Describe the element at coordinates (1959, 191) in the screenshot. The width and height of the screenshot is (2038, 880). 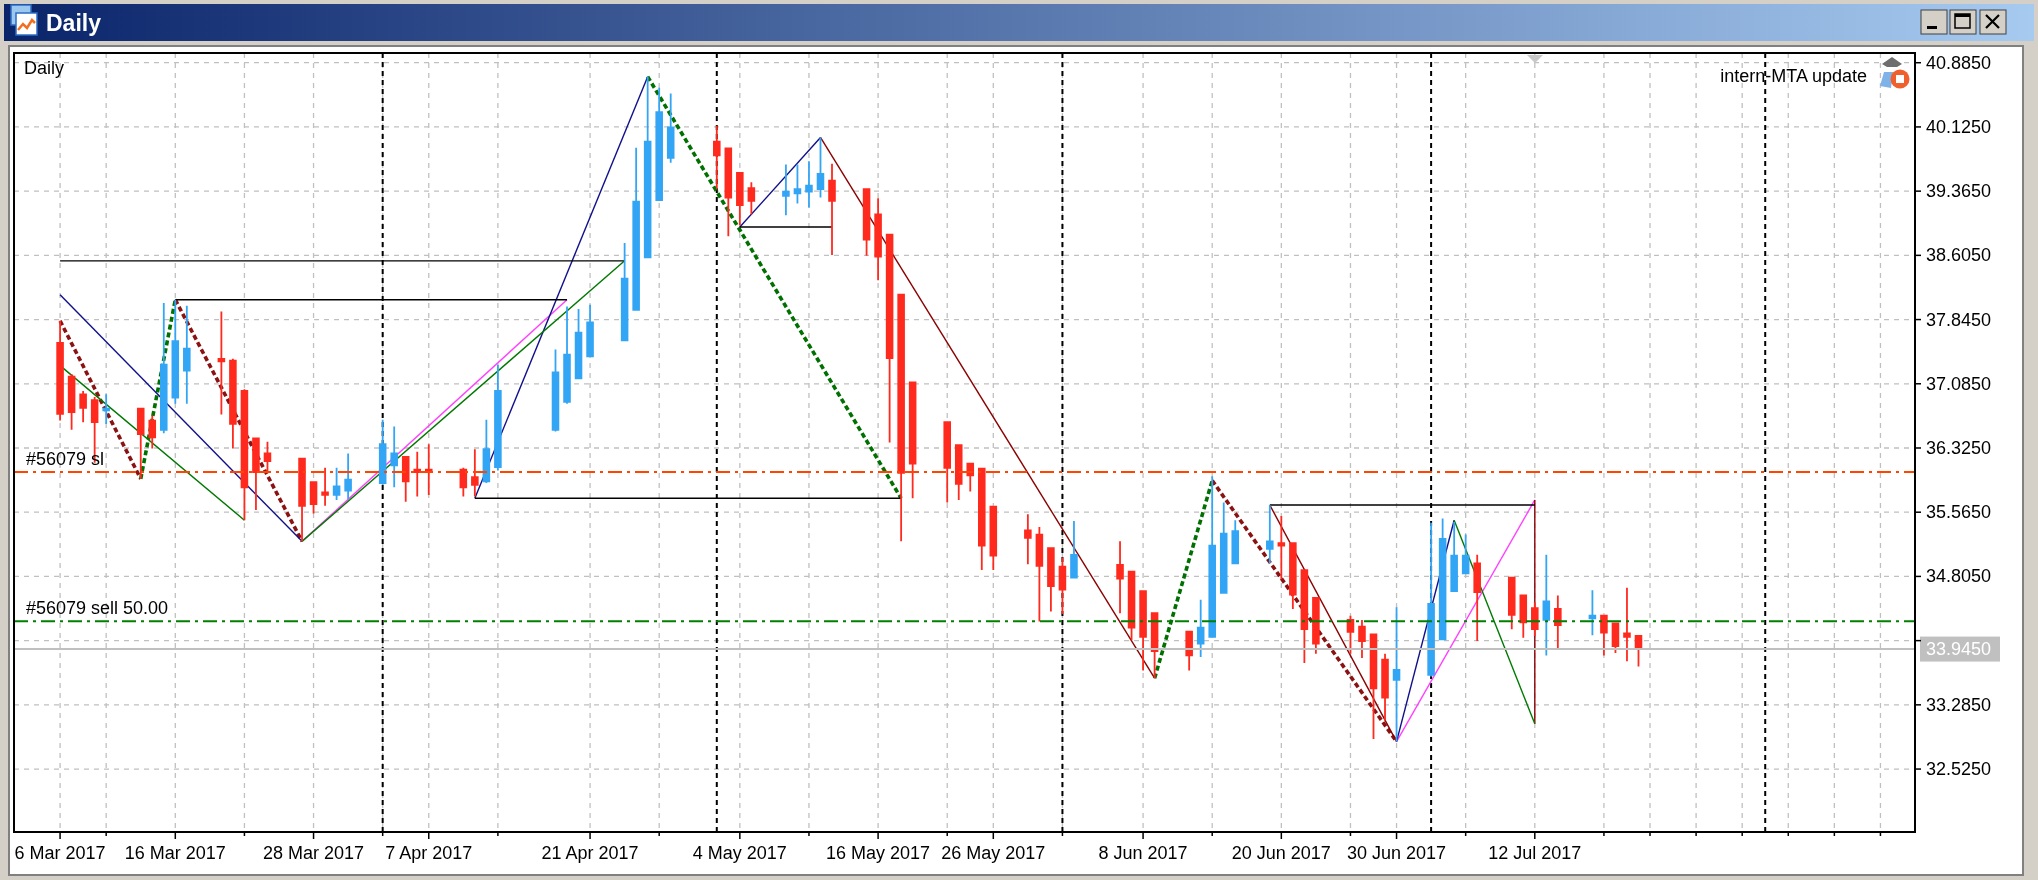
I see `y-tick-label: 39.3650` at that location.